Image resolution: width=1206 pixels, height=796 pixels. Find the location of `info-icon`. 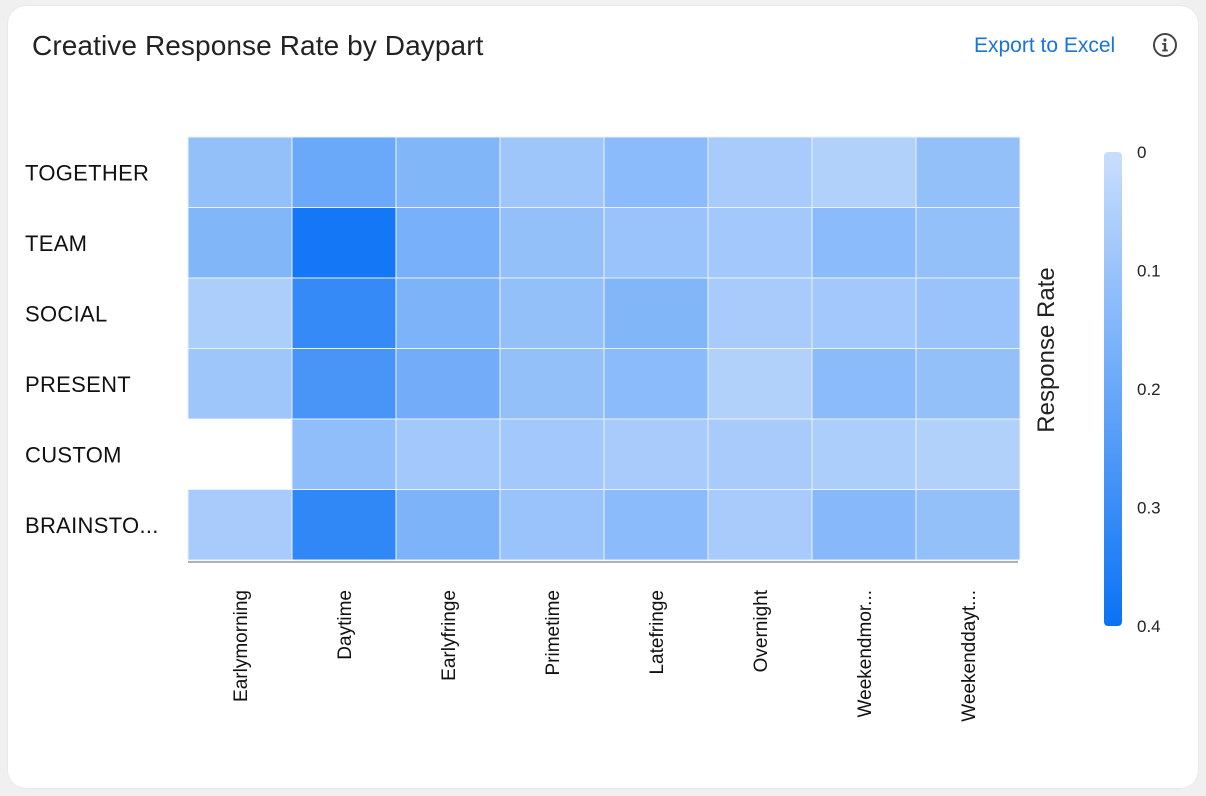

info-icon is located at coordinates (1165, 45).